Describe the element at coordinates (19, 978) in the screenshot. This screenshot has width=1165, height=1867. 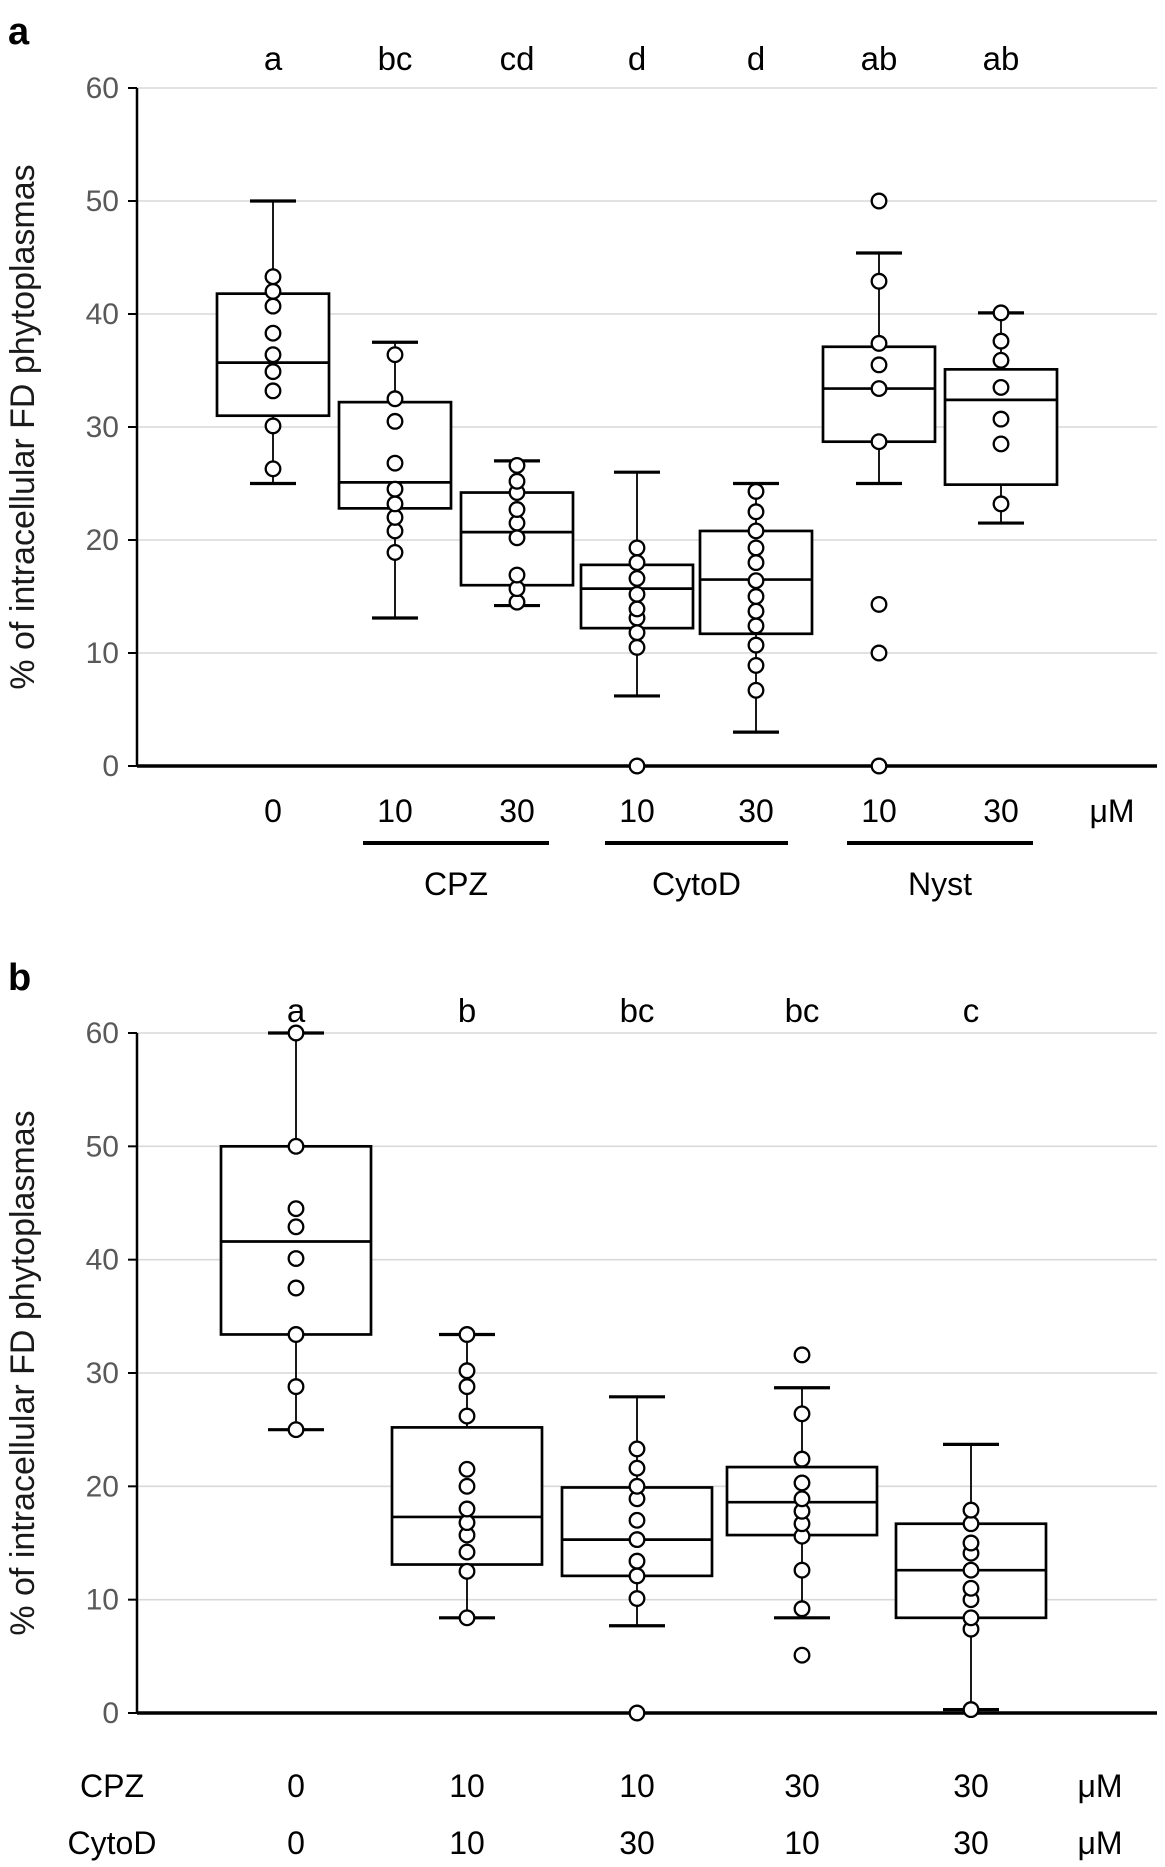
I see `panel-letter: b` at that location.